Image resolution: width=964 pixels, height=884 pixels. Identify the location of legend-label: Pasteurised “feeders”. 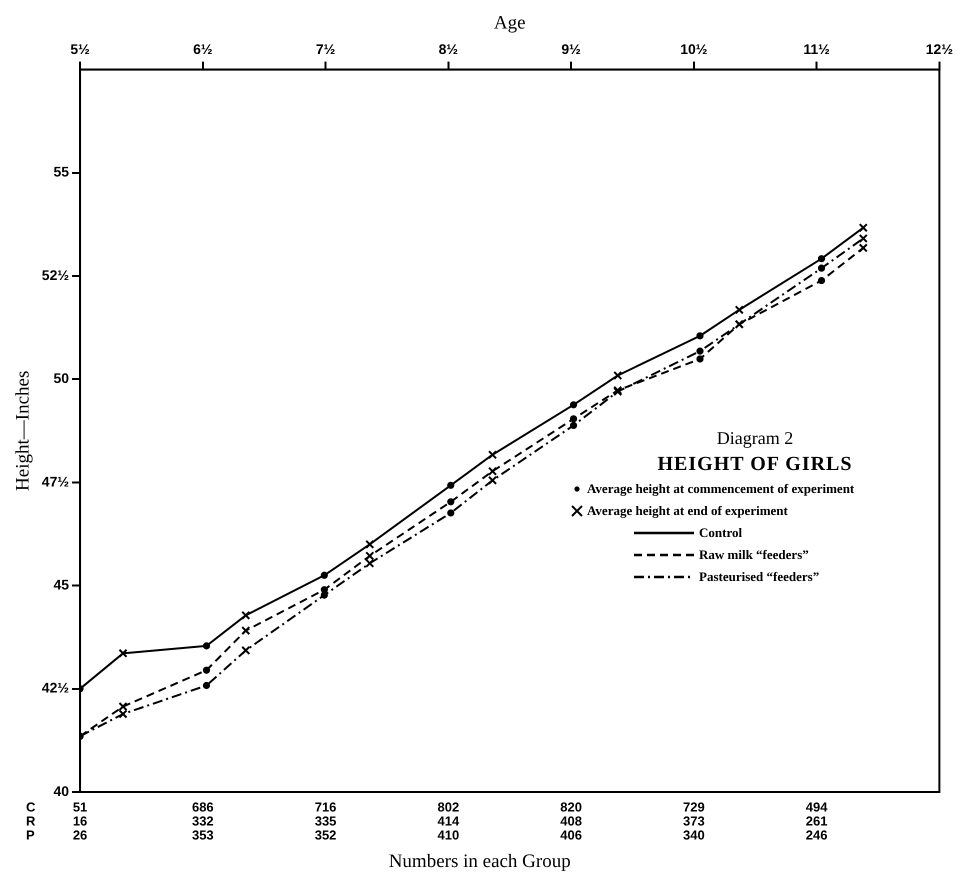
(759, 577).